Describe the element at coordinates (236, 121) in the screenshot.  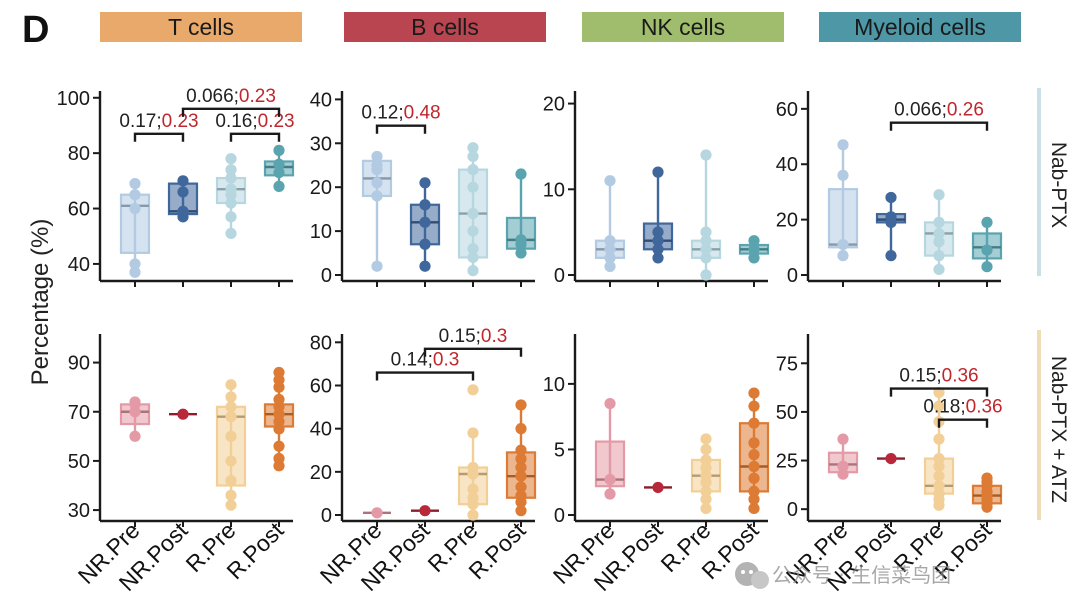
I see `p-value: 0.16;` at that location.